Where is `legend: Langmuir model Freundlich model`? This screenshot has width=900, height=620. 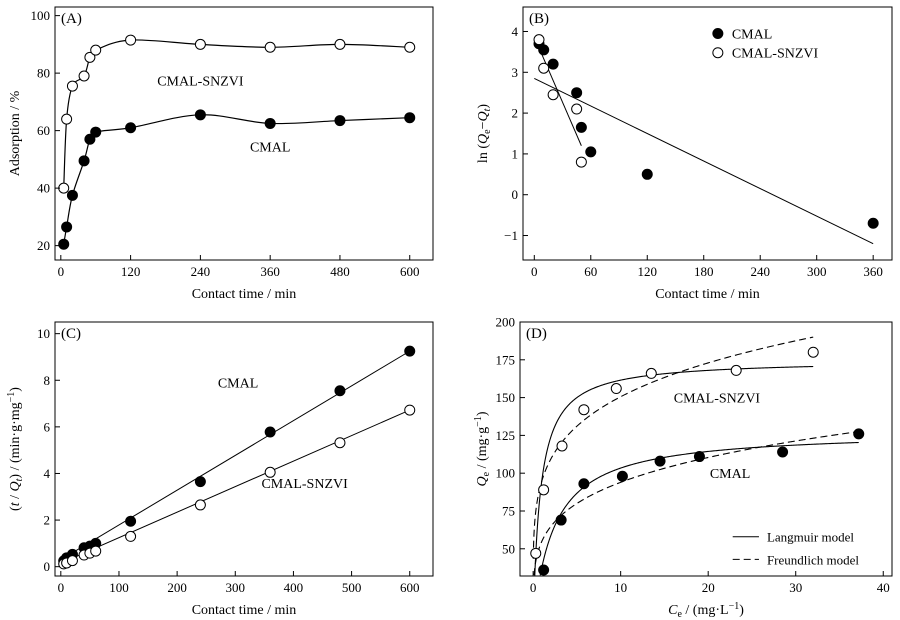 legend: Langmuir model Freundlich model is located at coordinates (795, 548).